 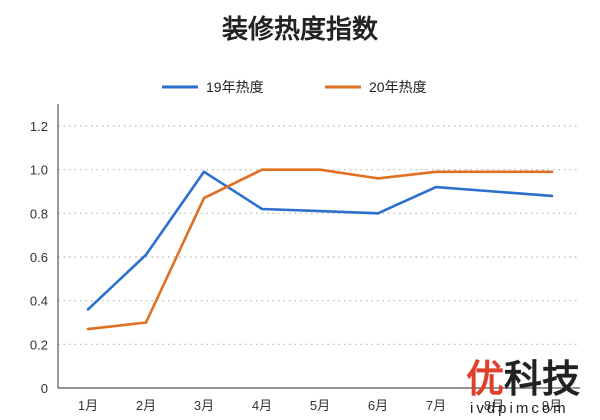 I want to click on watermark: 优科技 ivdpimcom, so click(x=523, y=388).